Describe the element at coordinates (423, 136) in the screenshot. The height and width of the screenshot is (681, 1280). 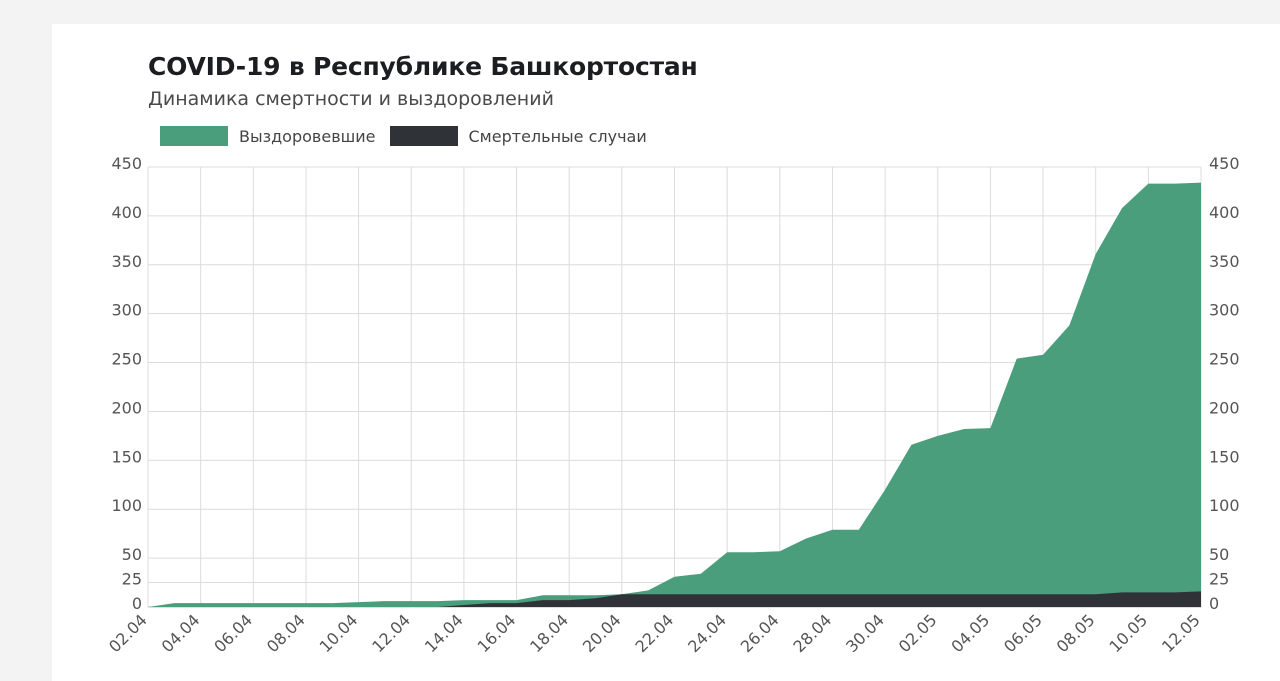
I see `legend-swatch-deaths` at that location.